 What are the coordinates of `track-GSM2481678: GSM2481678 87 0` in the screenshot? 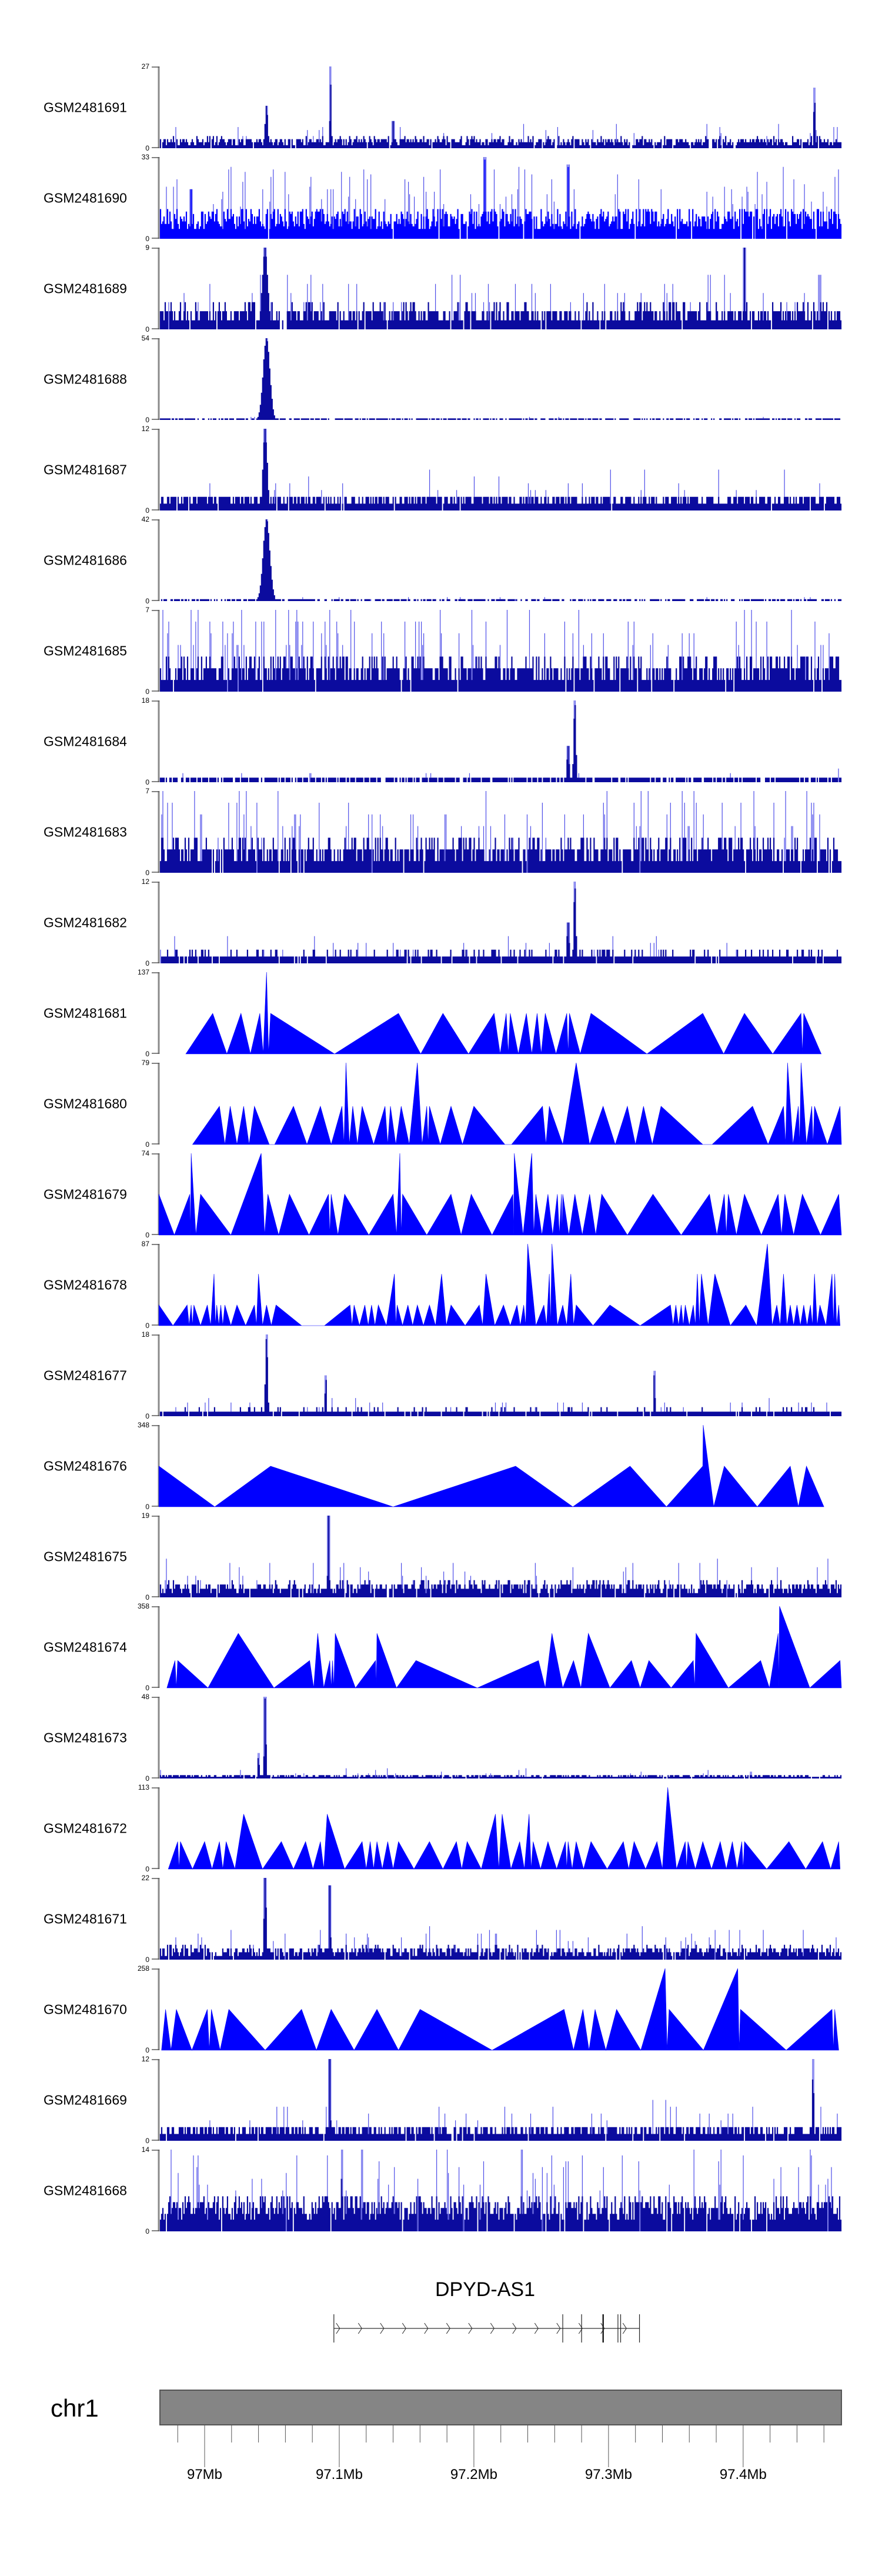 It's located at (442, 1285).